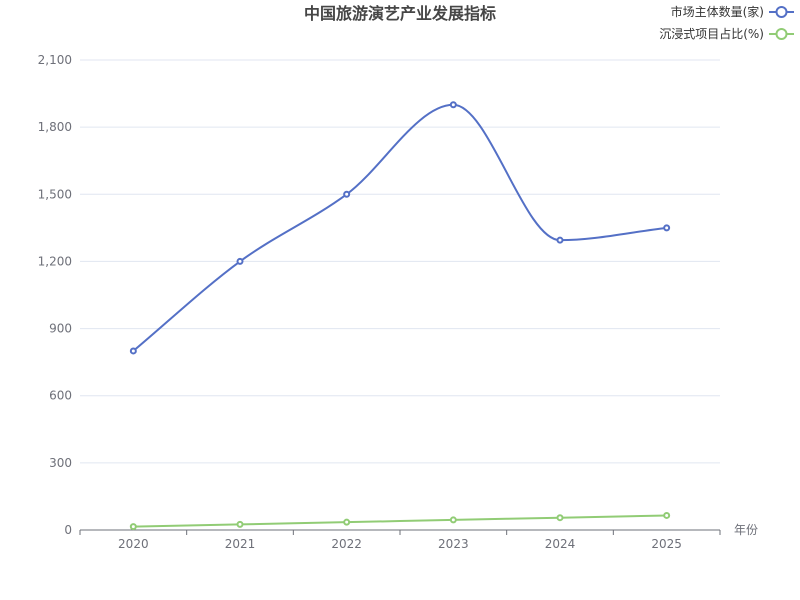 The image size is (800, 600). Describe the element at coordinates (55, 295) in the screenshot. I see `y-axis-ticks: 0 300 600 900 1,200 1,500 1,800 2,100` at that location.